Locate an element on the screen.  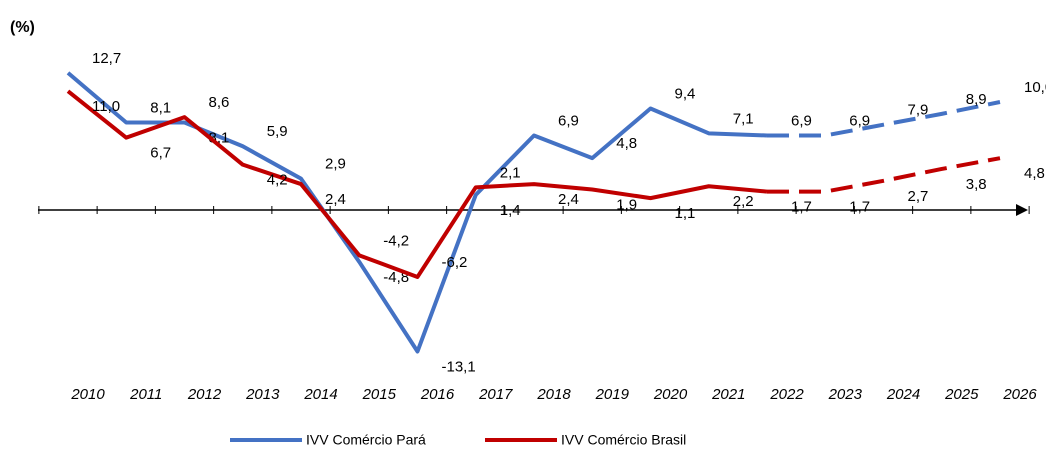
data-label: 1,1 is located at coordinates (685, 213).